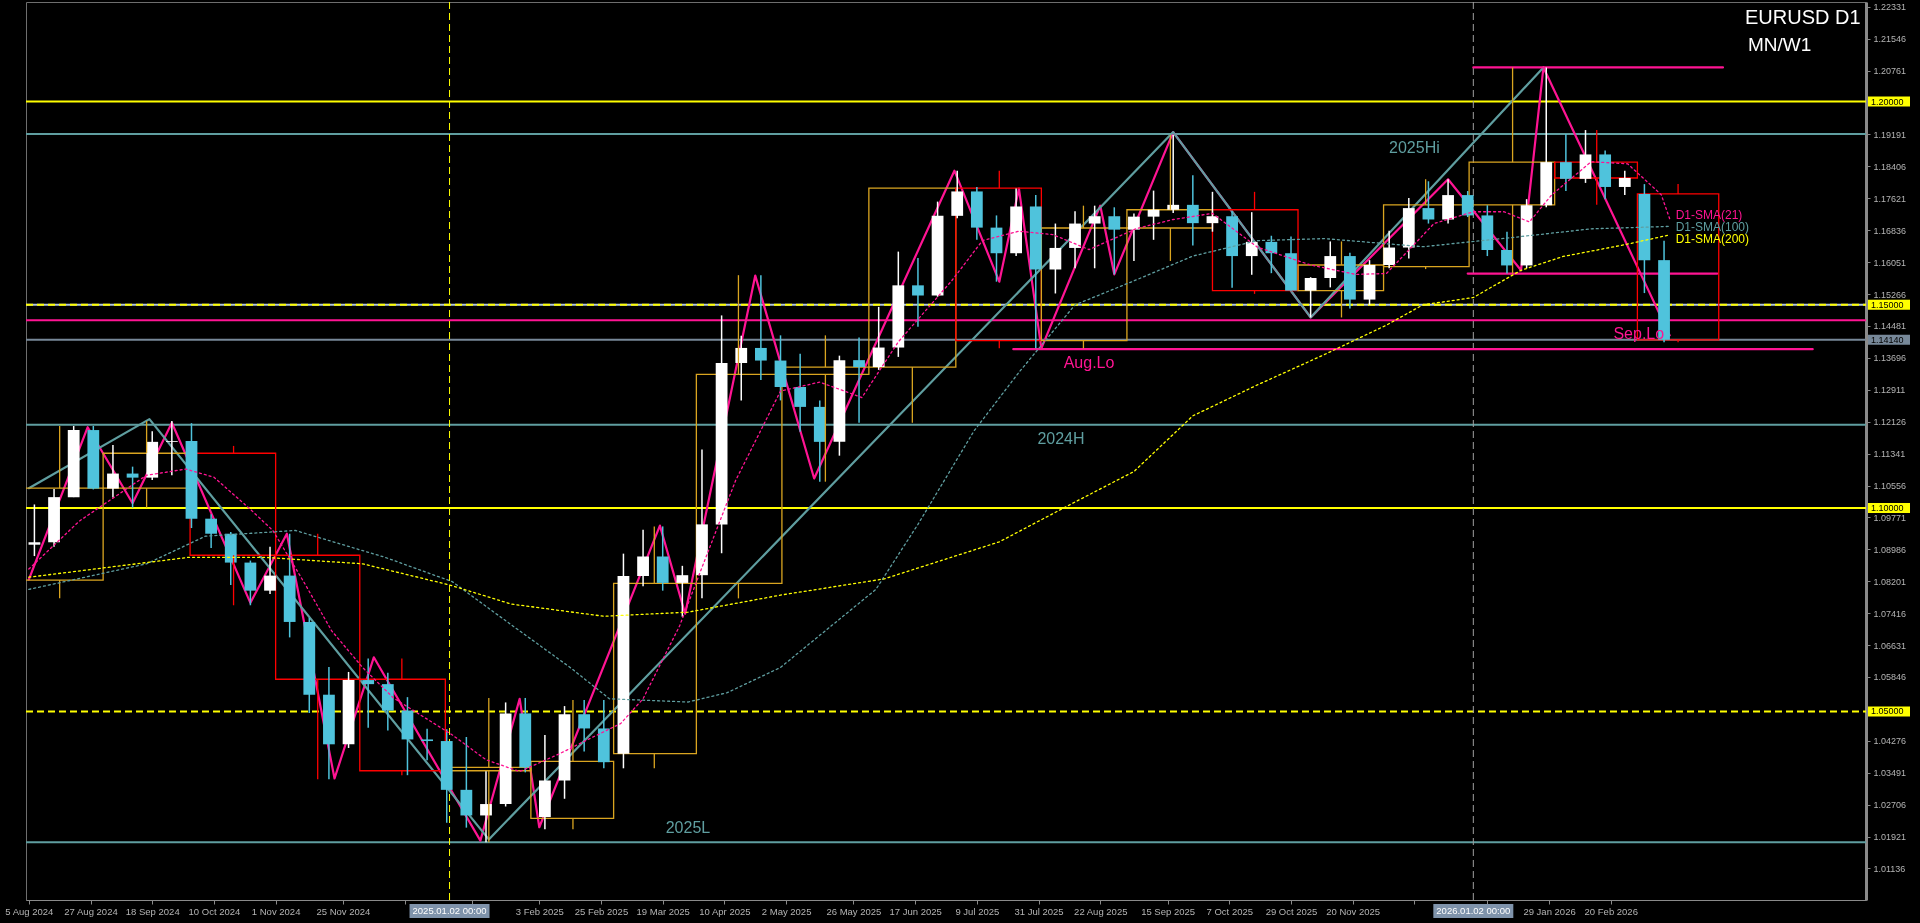 Image resolution: width=1920 pixels, height=923 pixels. I want to click on x-tick-label: 31 Jul 2025, so click(1039, 911).